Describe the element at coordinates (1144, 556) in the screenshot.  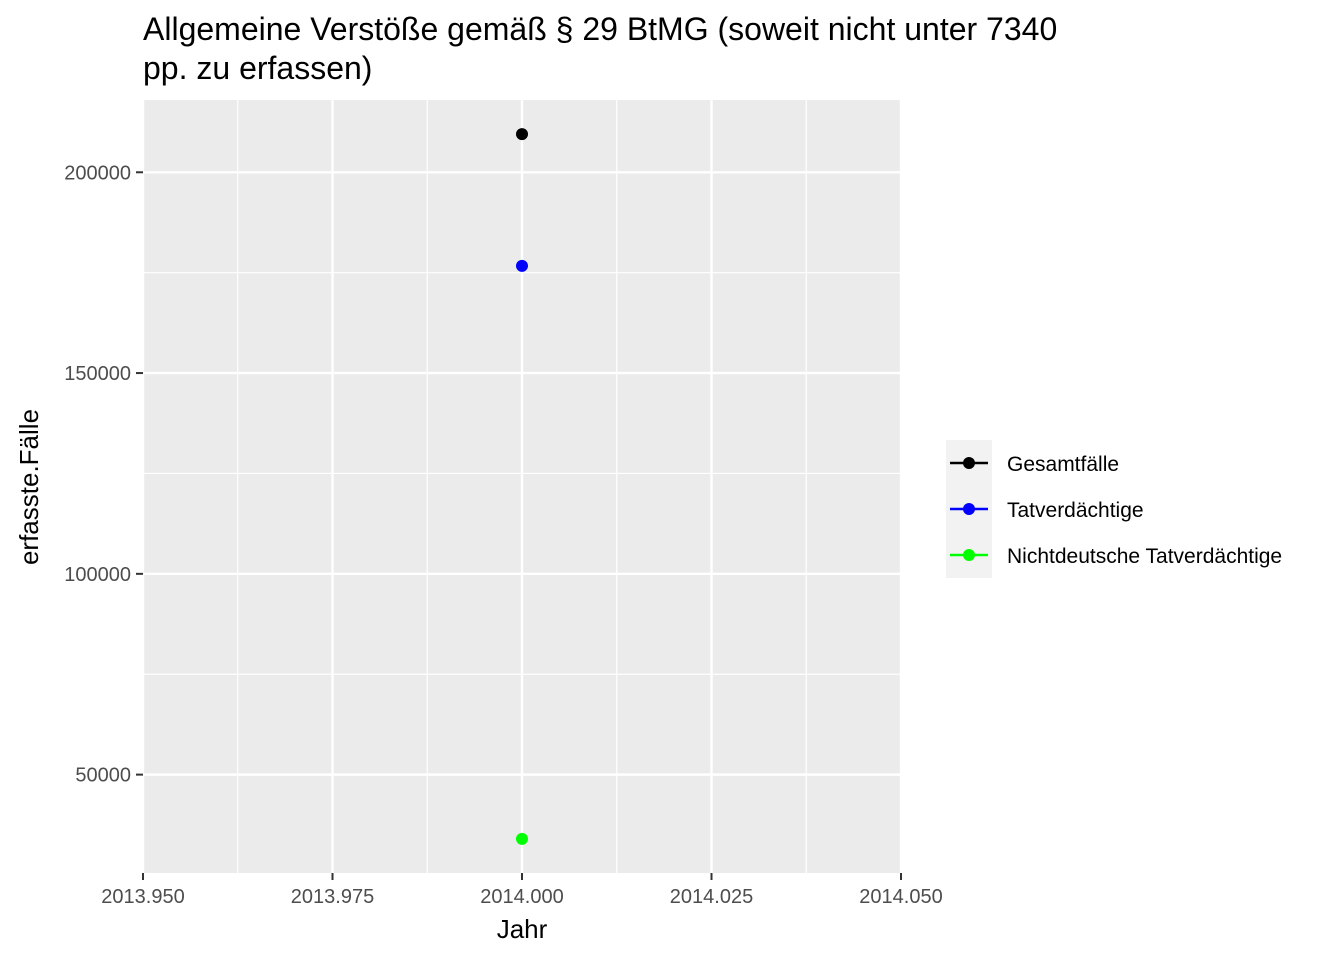
I see `legend-label: Nichtdeutsche Tatverdächtige` at that location.